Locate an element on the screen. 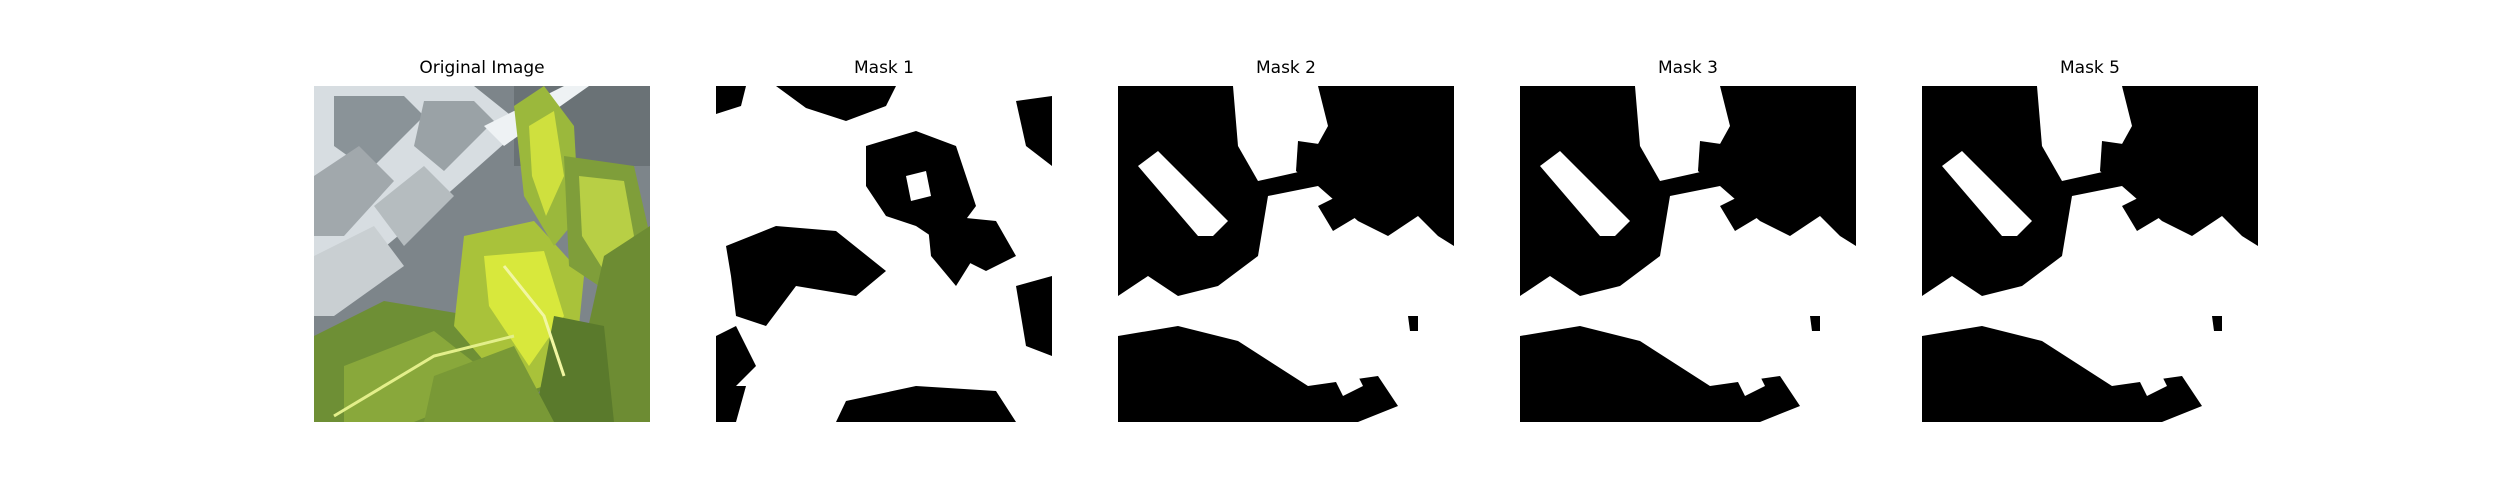 Image resolution: width=2500 pixels, height=500 pixels. panel-mask-2: Mask 2 is located at coordinates (1286, 240).